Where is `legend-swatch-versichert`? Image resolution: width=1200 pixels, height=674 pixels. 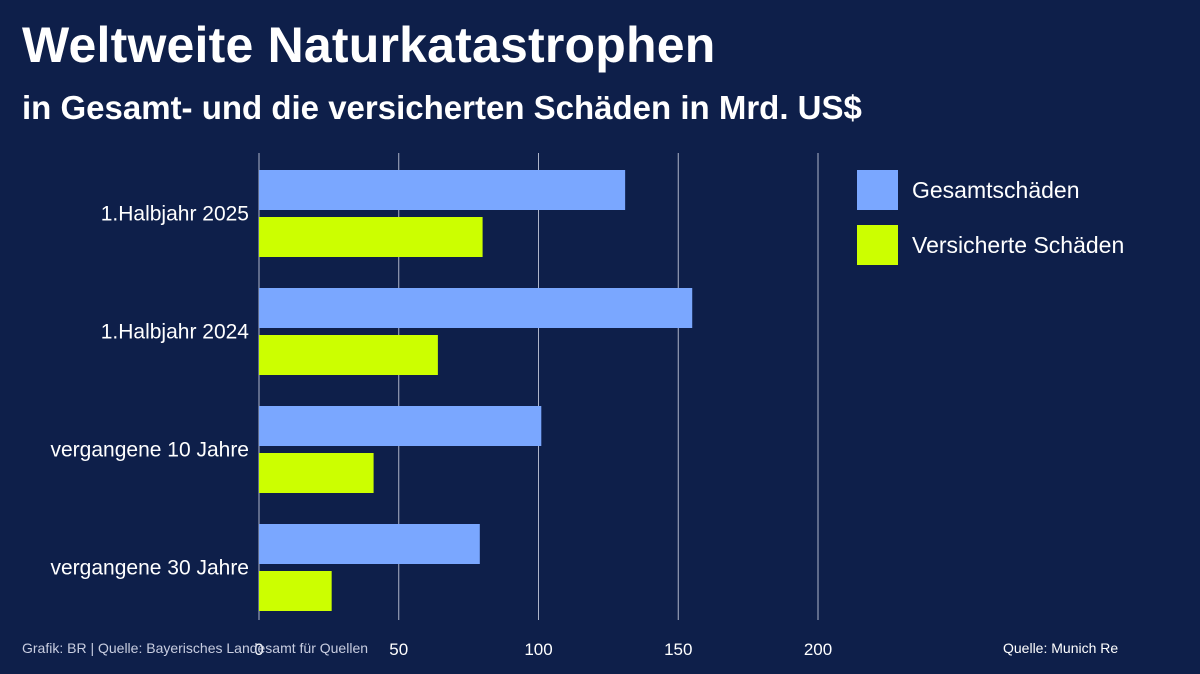 legend-swatch-versichert is located at coordinates (877, 245).